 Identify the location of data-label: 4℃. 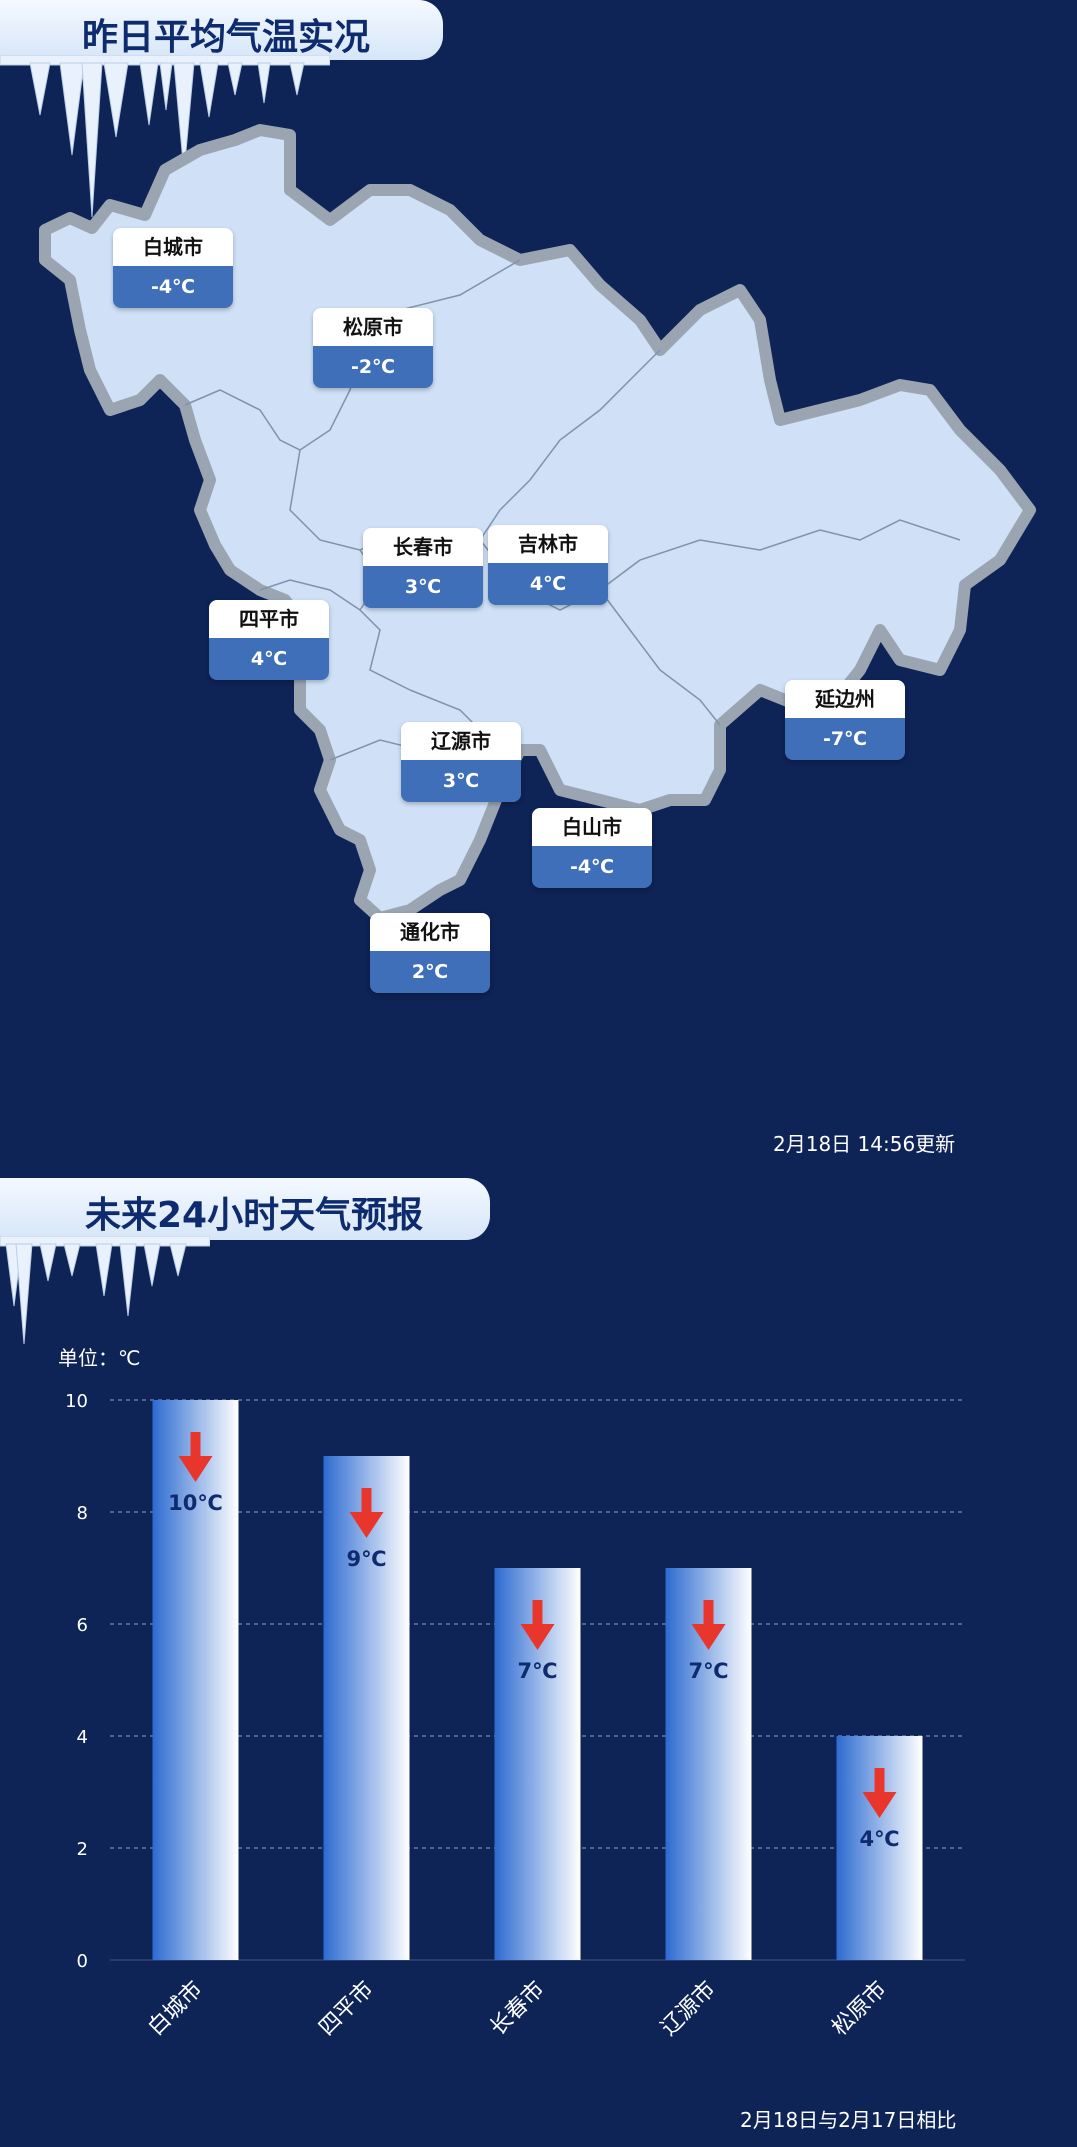
(879, 1839).